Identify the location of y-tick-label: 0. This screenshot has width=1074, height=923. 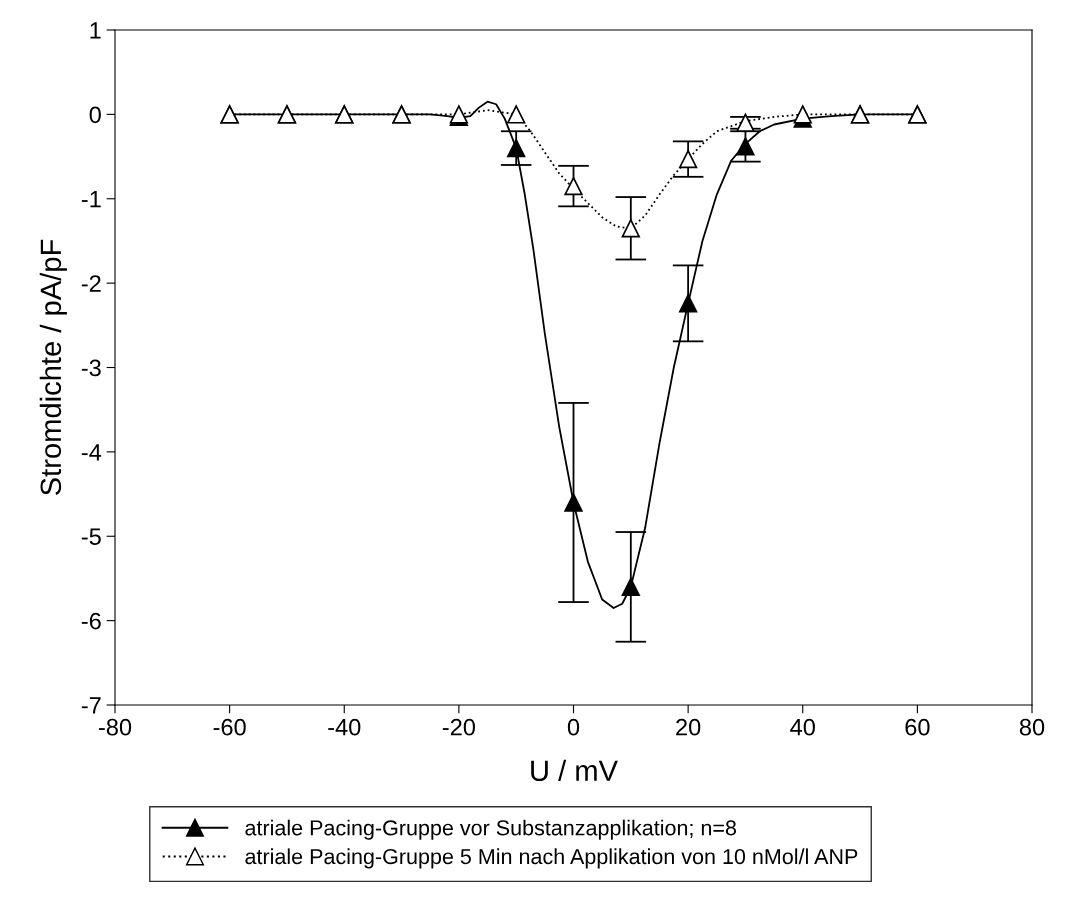
(95, 115).